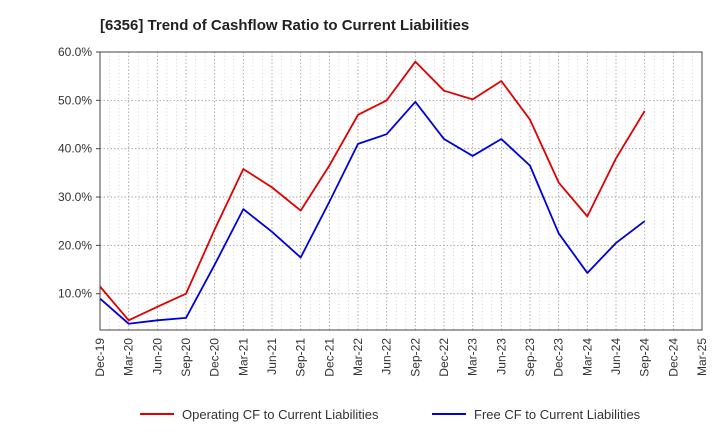 This screenshot has width=720, height=440. Describe the element at coordinates (444, 357) in the screenshot. I see `x-tick-label: Dec-22` at that location.